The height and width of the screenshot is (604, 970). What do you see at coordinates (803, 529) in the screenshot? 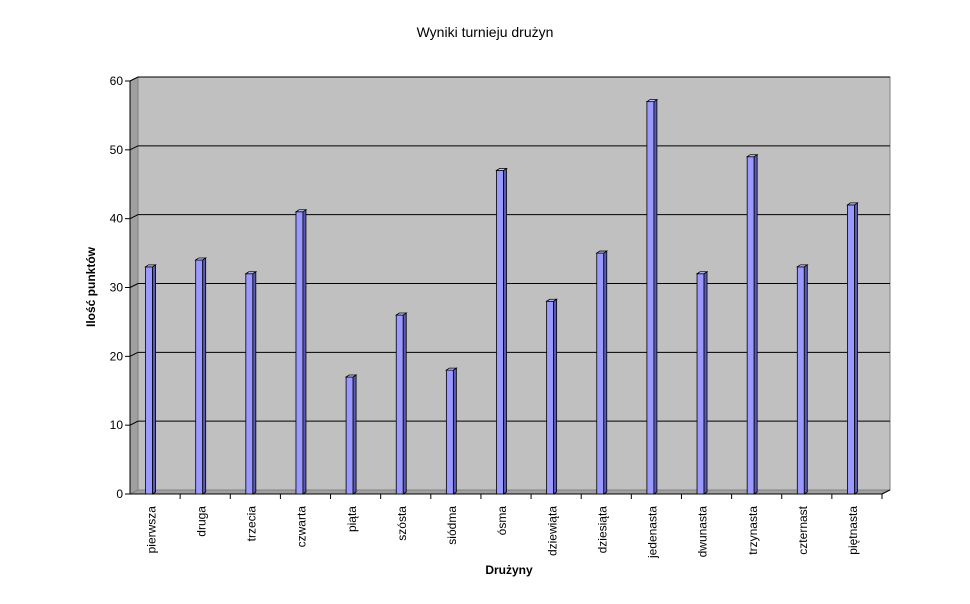
I see `x-tick-label: czternast` at bounding box center [803, 529].